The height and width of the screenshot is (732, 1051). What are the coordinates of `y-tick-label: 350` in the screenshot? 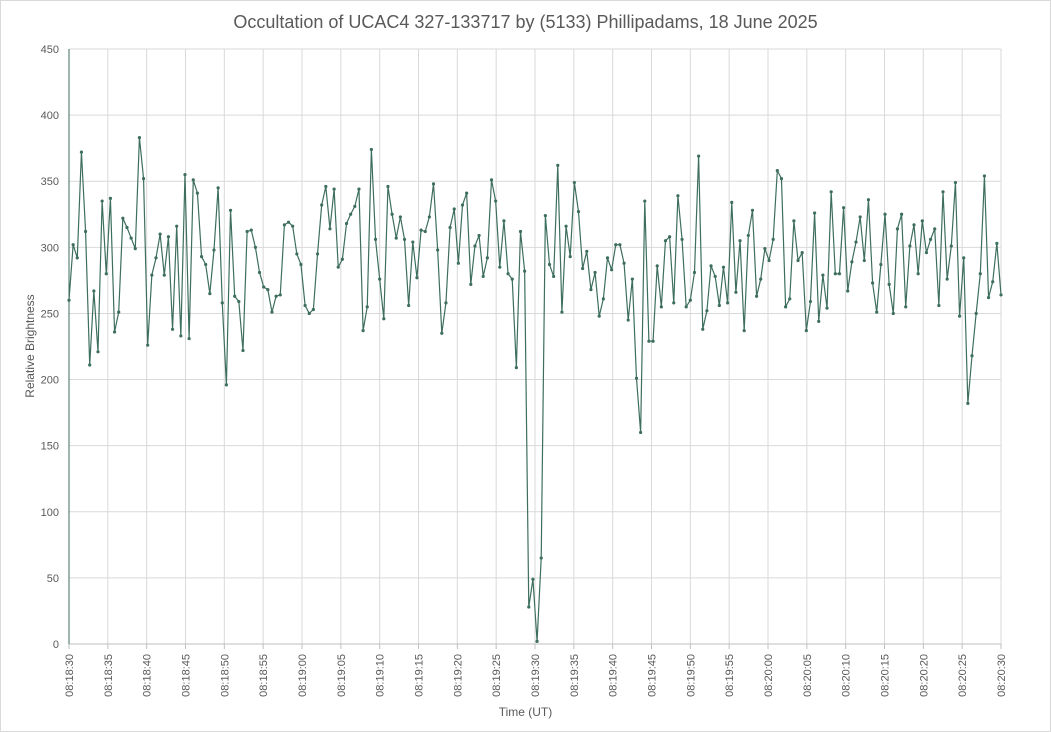 It's located at (50, 182).